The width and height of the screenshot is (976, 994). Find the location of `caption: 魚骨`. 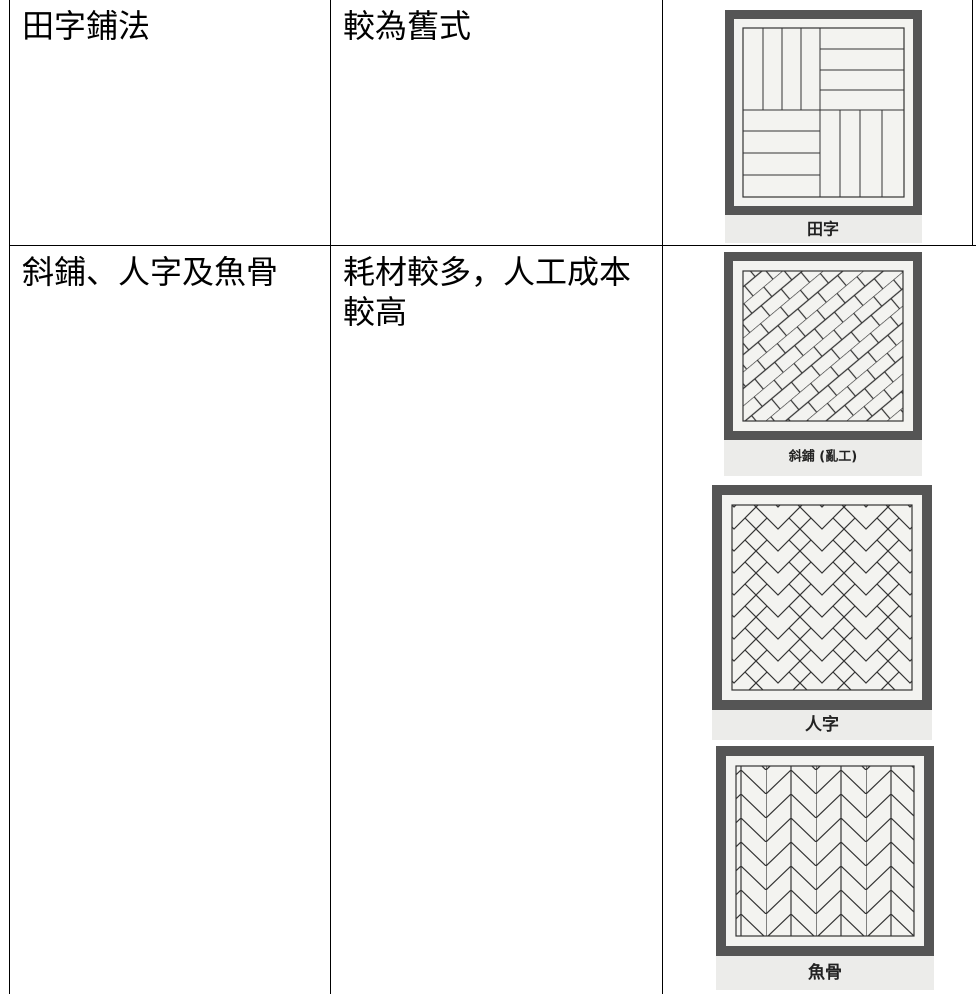

caption: 魚骨 is located at coordinates (825, 972).